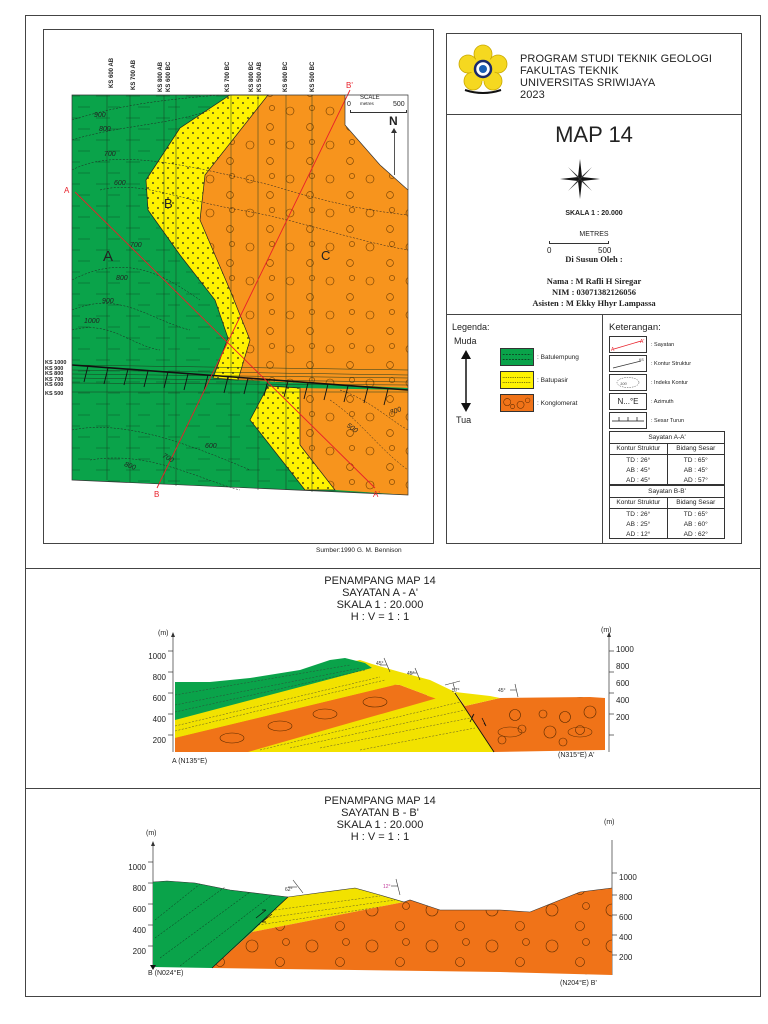  Describe the element at coordinates (370, 98) in the screenshot. I see `scale-title: SCALE` at that location.